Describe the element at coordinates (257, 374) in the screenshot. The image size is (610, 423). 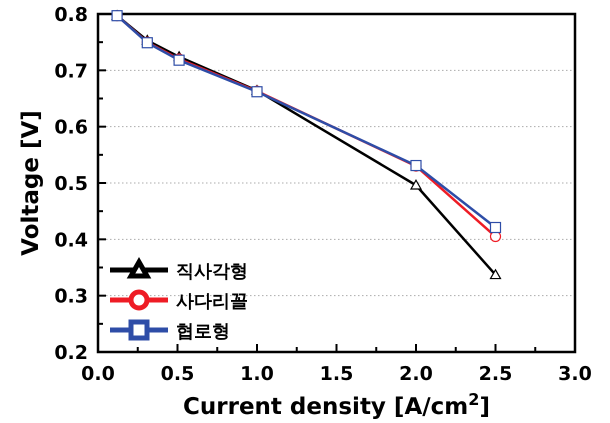
I see `x-tick-label: 1.0` at that location.